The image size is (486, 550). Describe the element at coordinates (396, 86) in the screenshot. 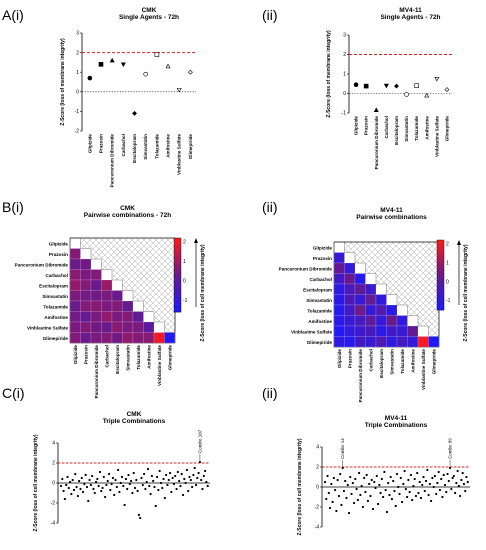

I see `diamond-marker` at that location.